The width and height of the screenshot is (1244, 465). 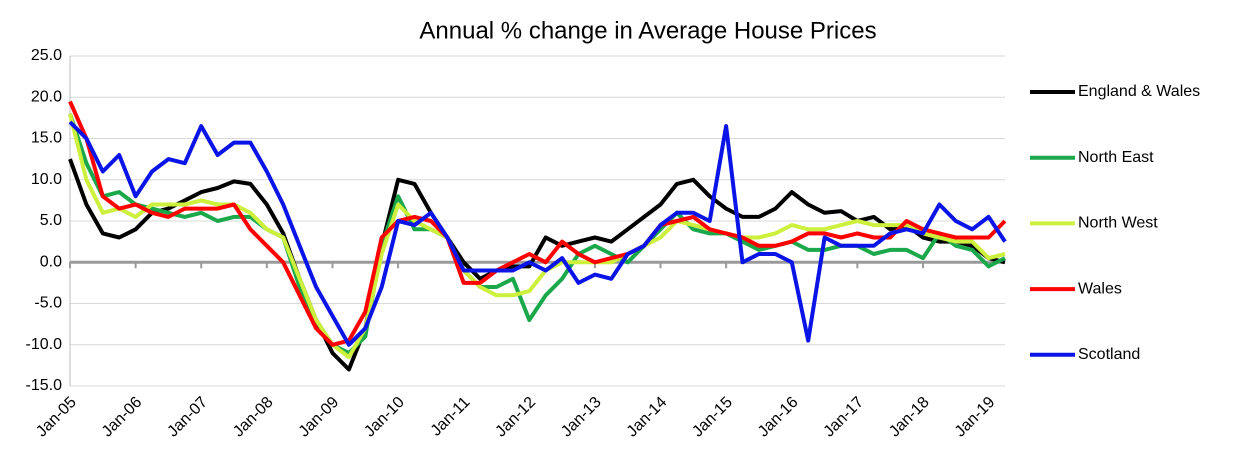 I want to click on x-tick-label: Jan-16, so click(x=778, y=417).